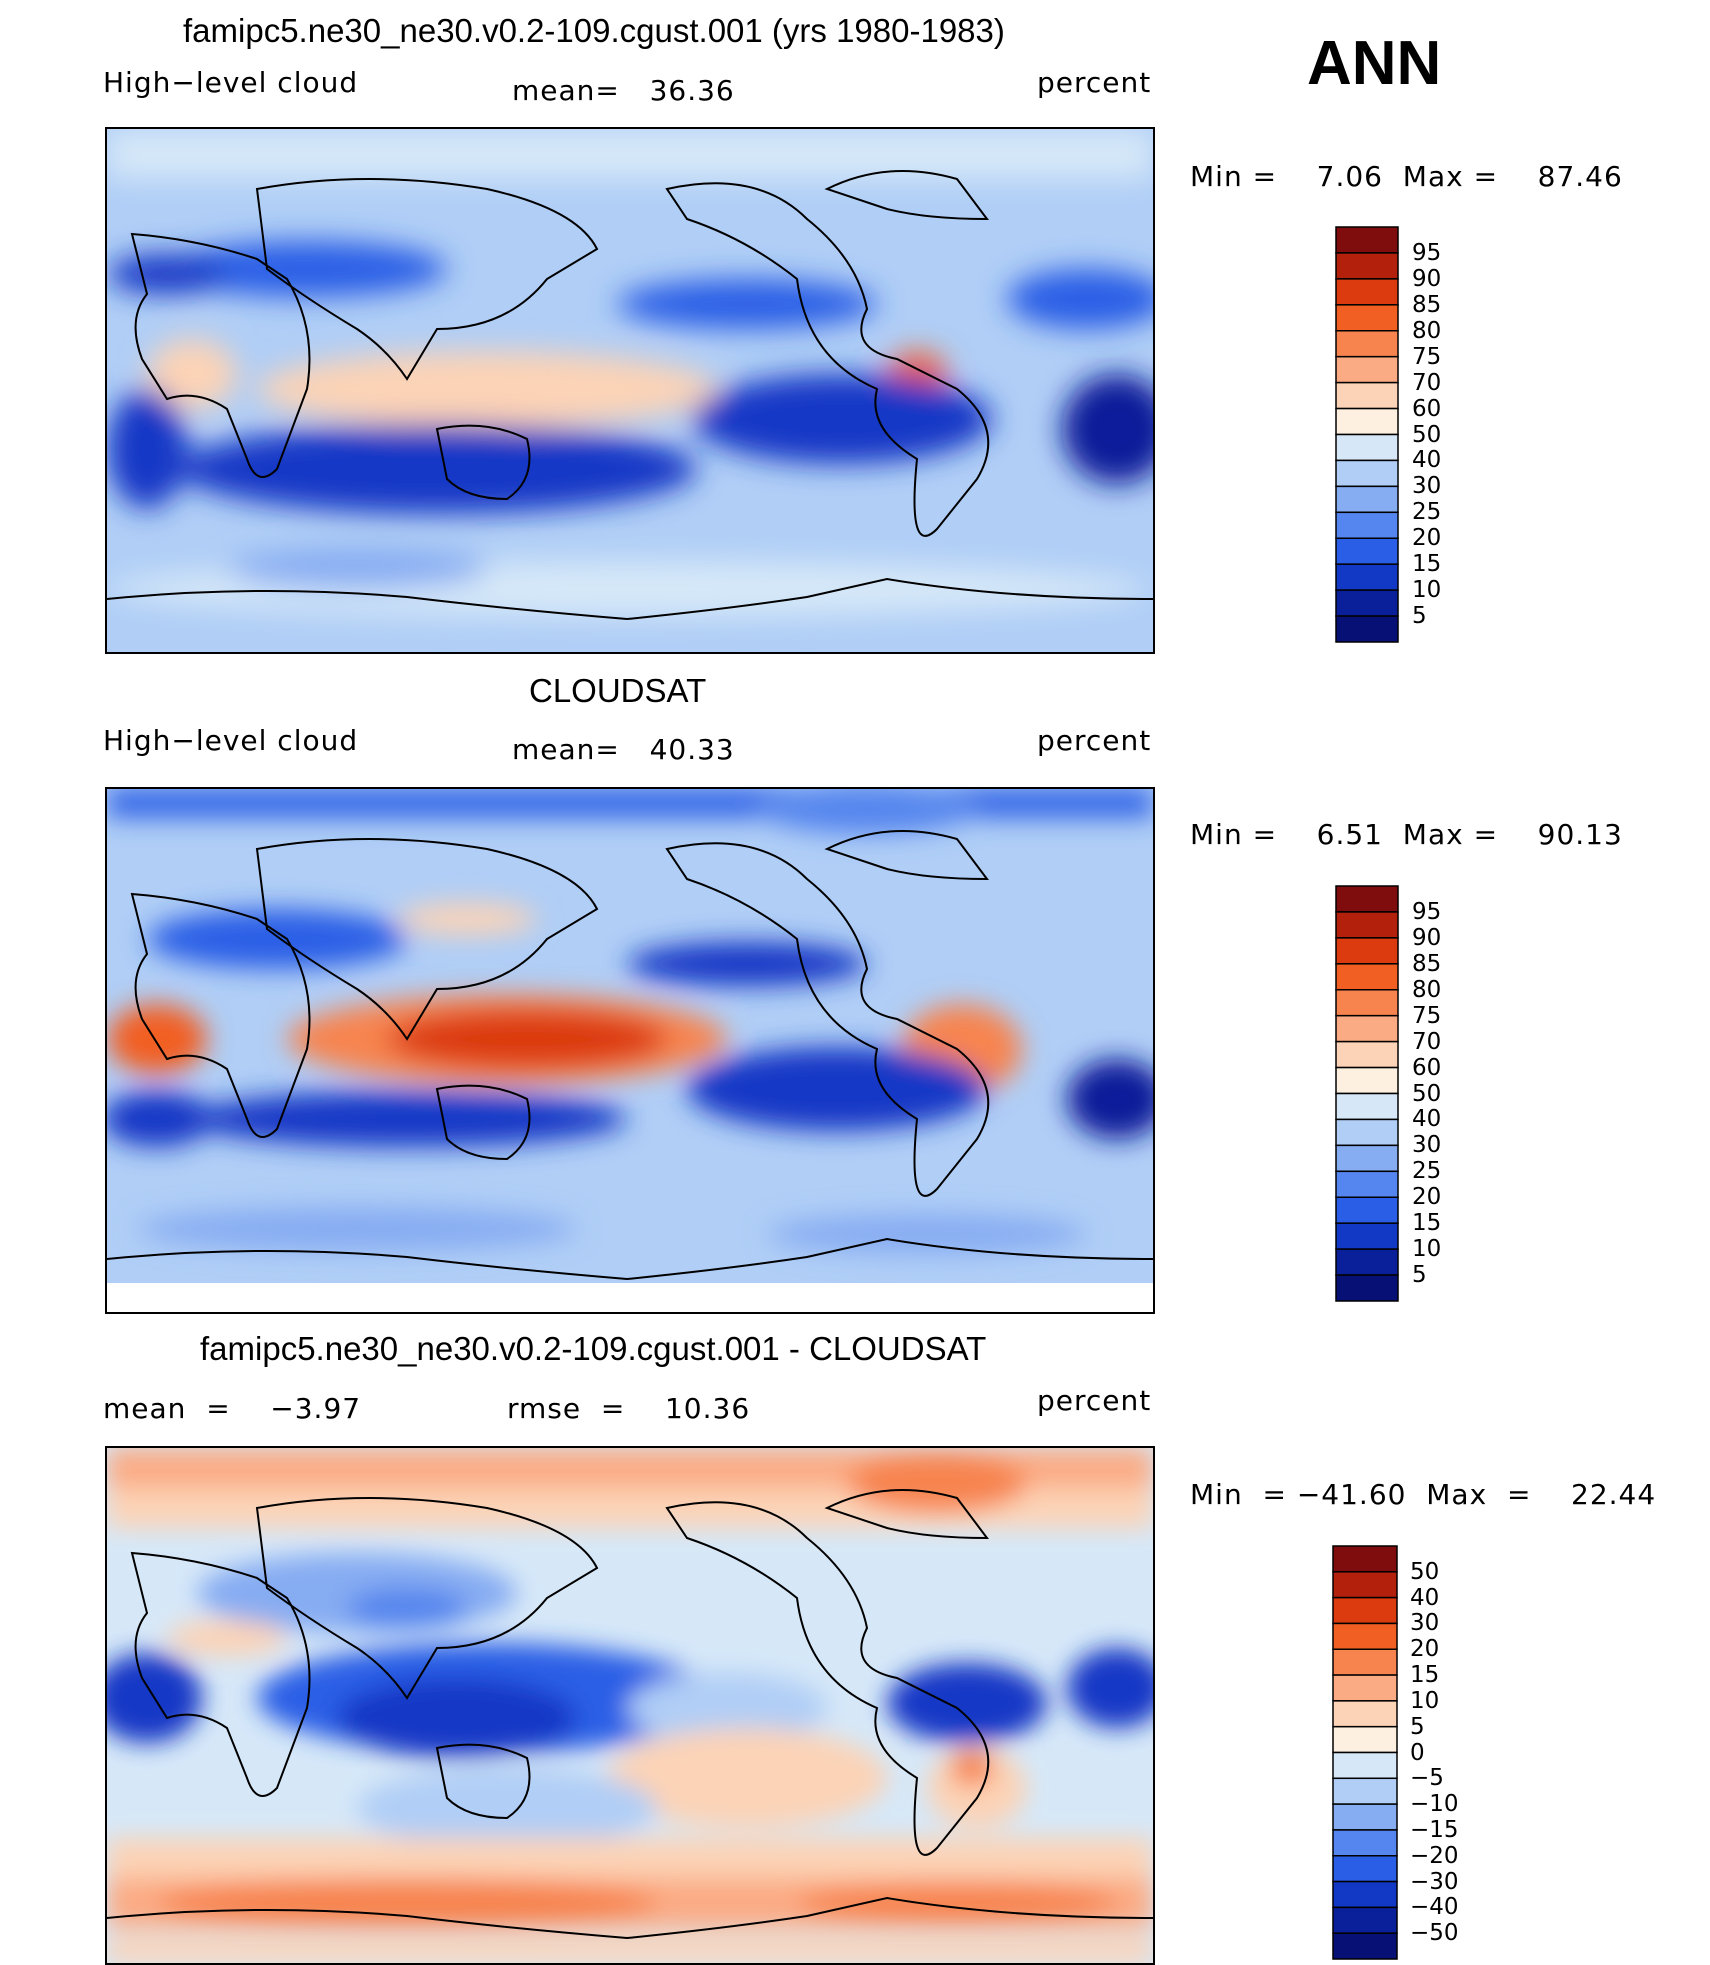  I want to click on panel3-colorbar, so click(1365, 1752).